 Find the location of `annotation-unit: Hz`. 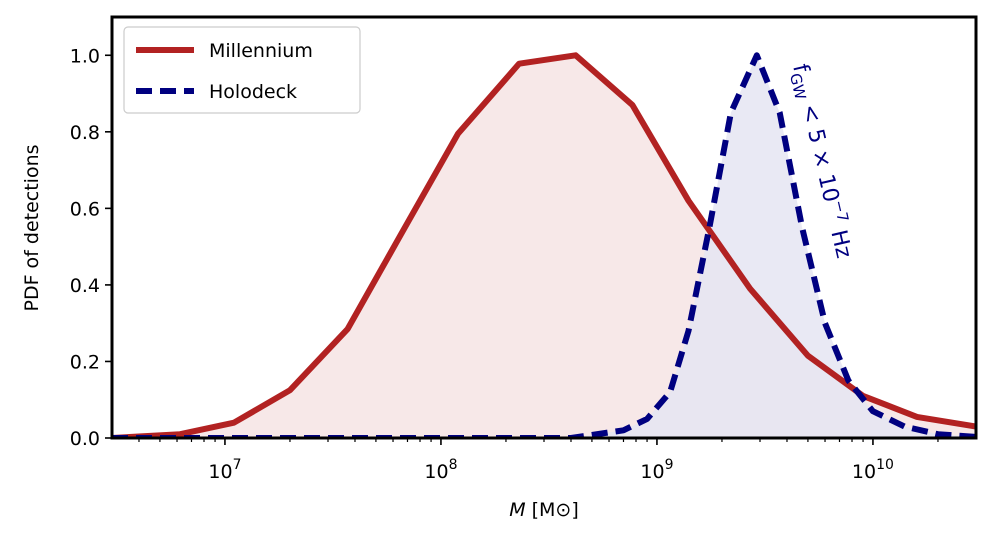

annotation-unit: Hz is located at coordinates (840, 241).